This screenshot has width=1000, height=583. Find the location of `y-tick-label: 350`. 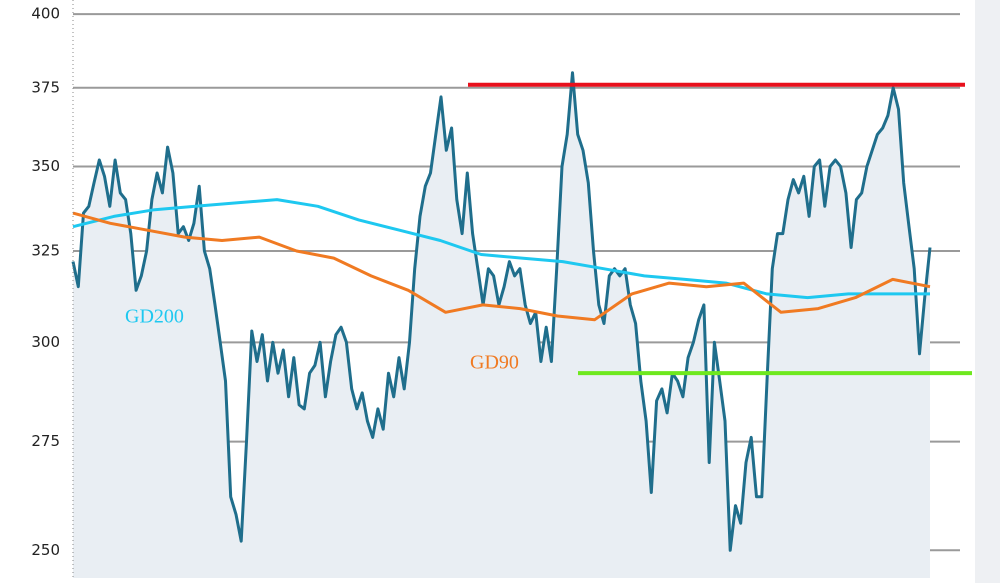

y-tick-label: 350 is located at coordinates (45, 166).